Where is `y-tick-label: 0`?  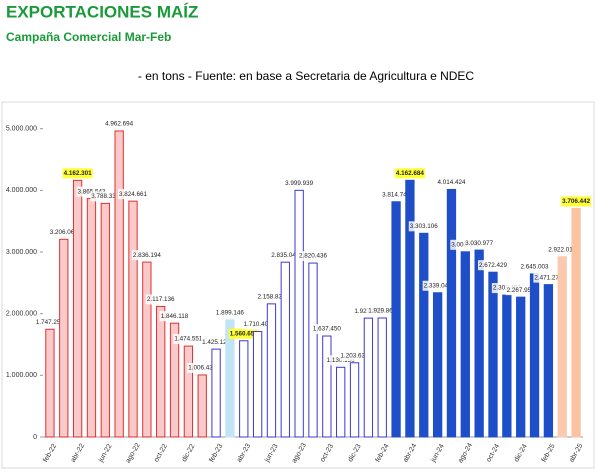
y-tick-label: 0 is located at coordinates (35, 437).